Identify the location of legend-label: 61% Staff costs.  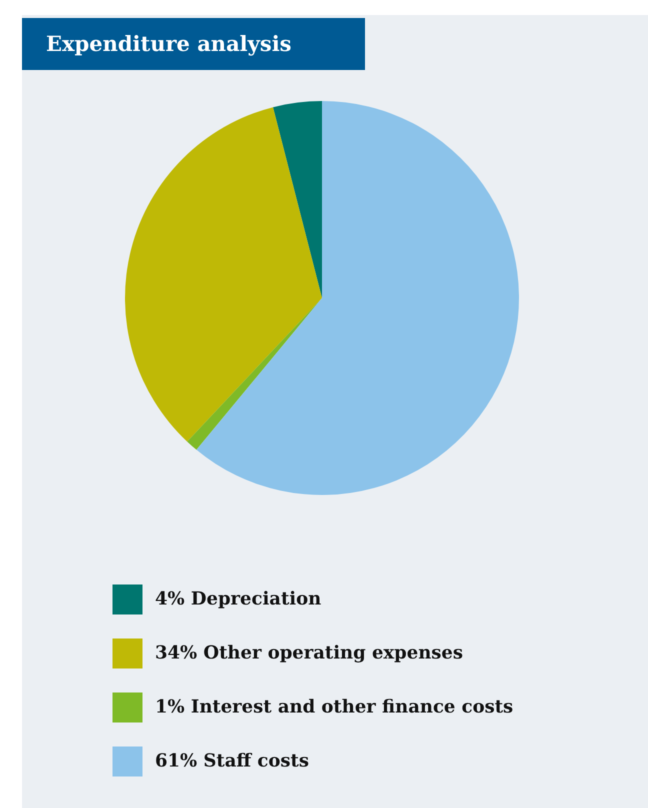
(232, 761).